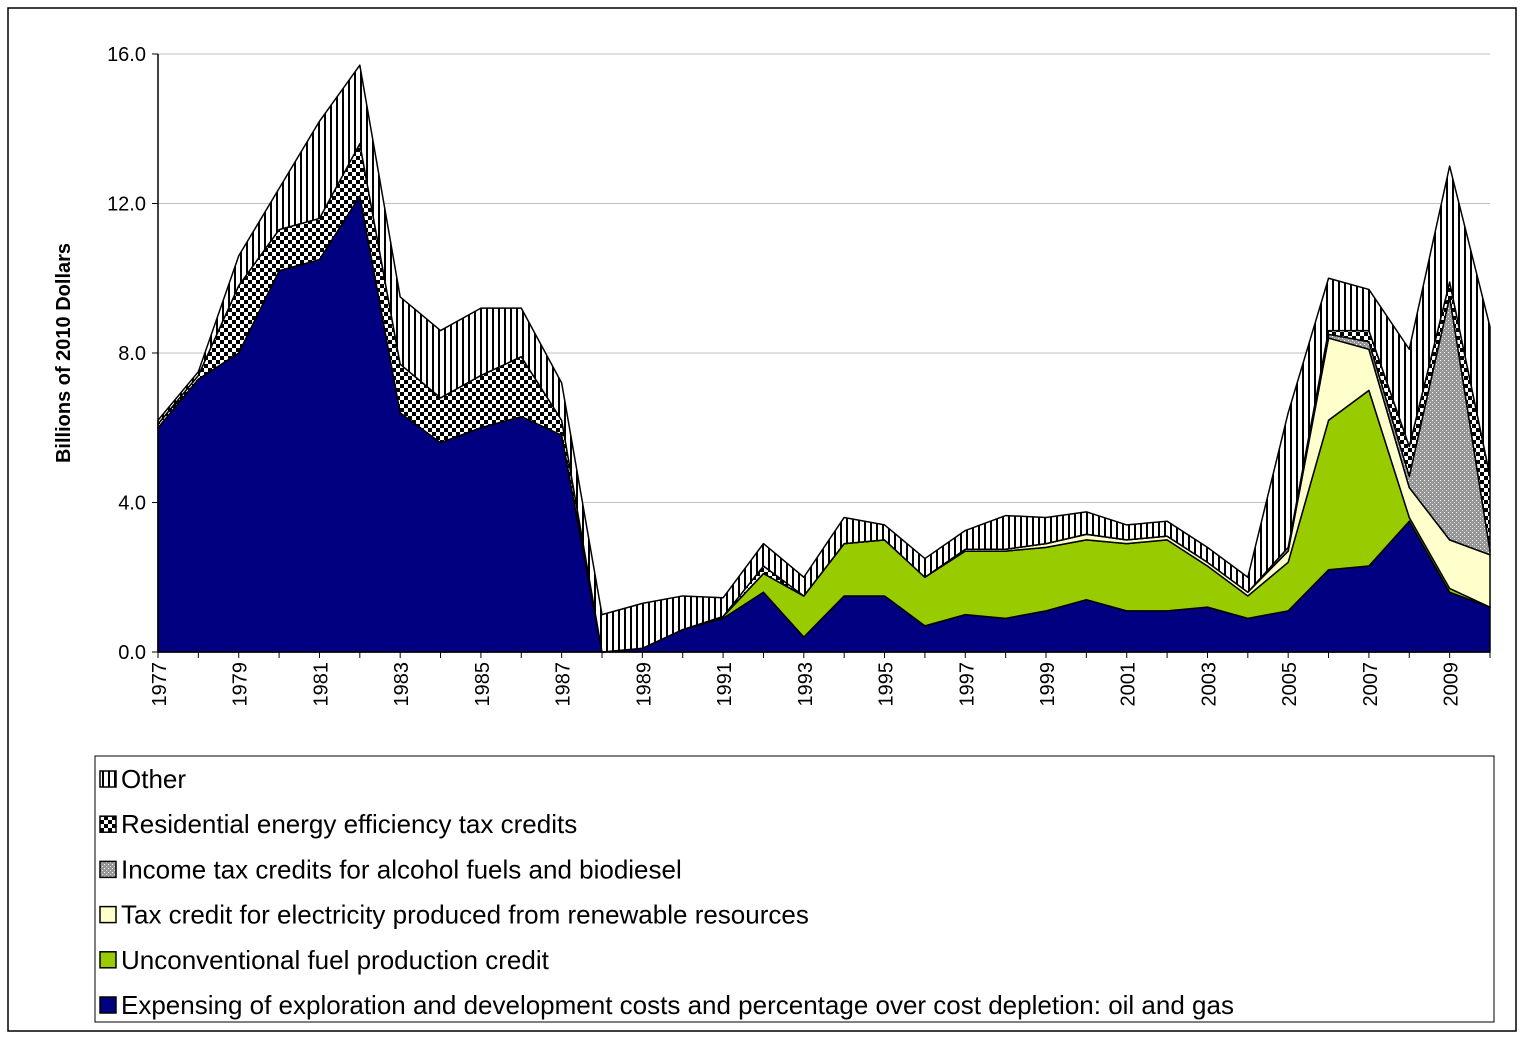  I want to click on x-tick-label: 2007, so click(1371, 684).